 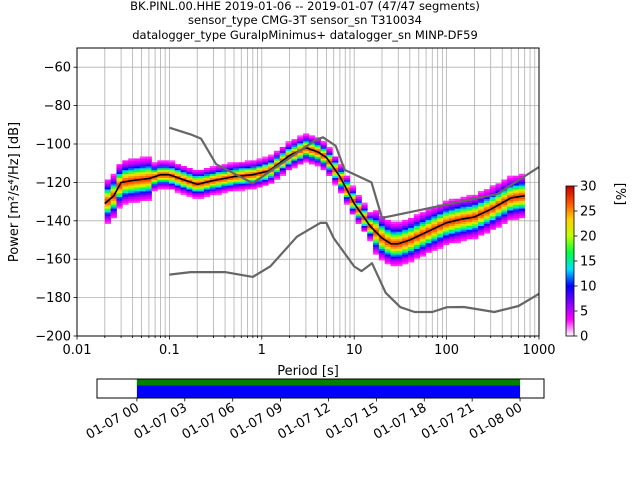 I want to click on colorbar-tick-label: 30, so click(x=588, y=187).